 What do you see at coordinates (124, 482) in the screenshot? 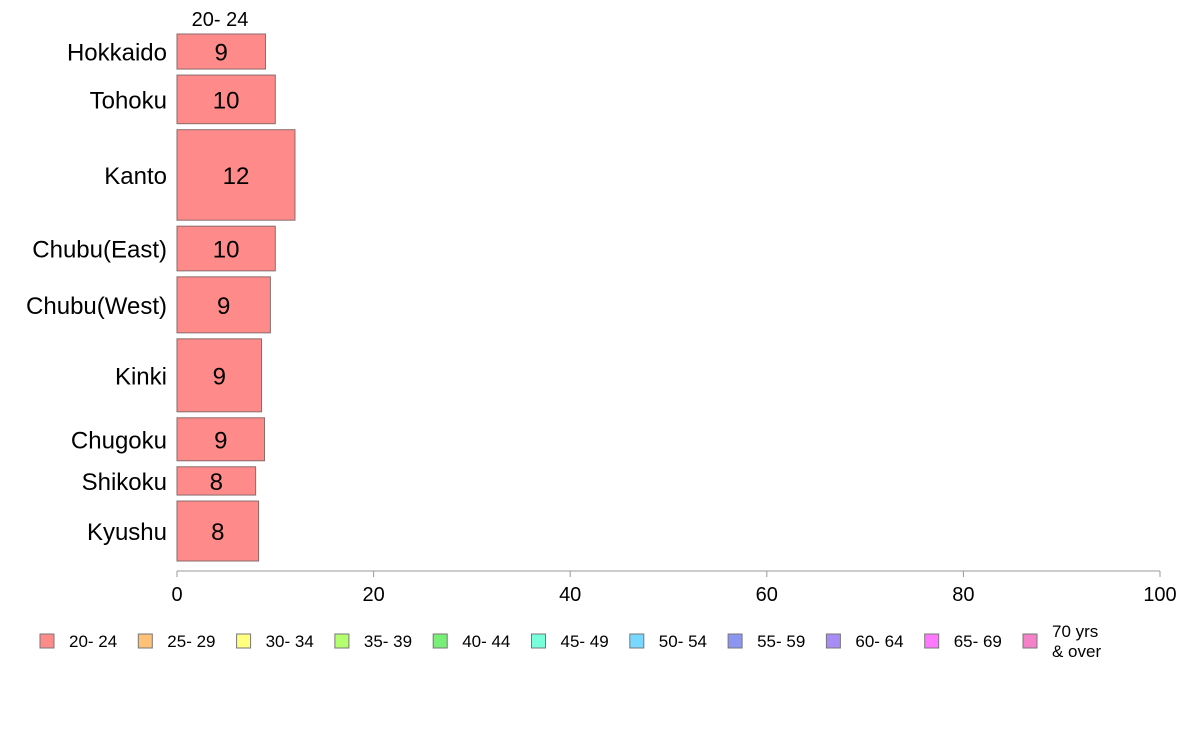
I see `category-label: Shikoku` at bounding box center [124, 482].